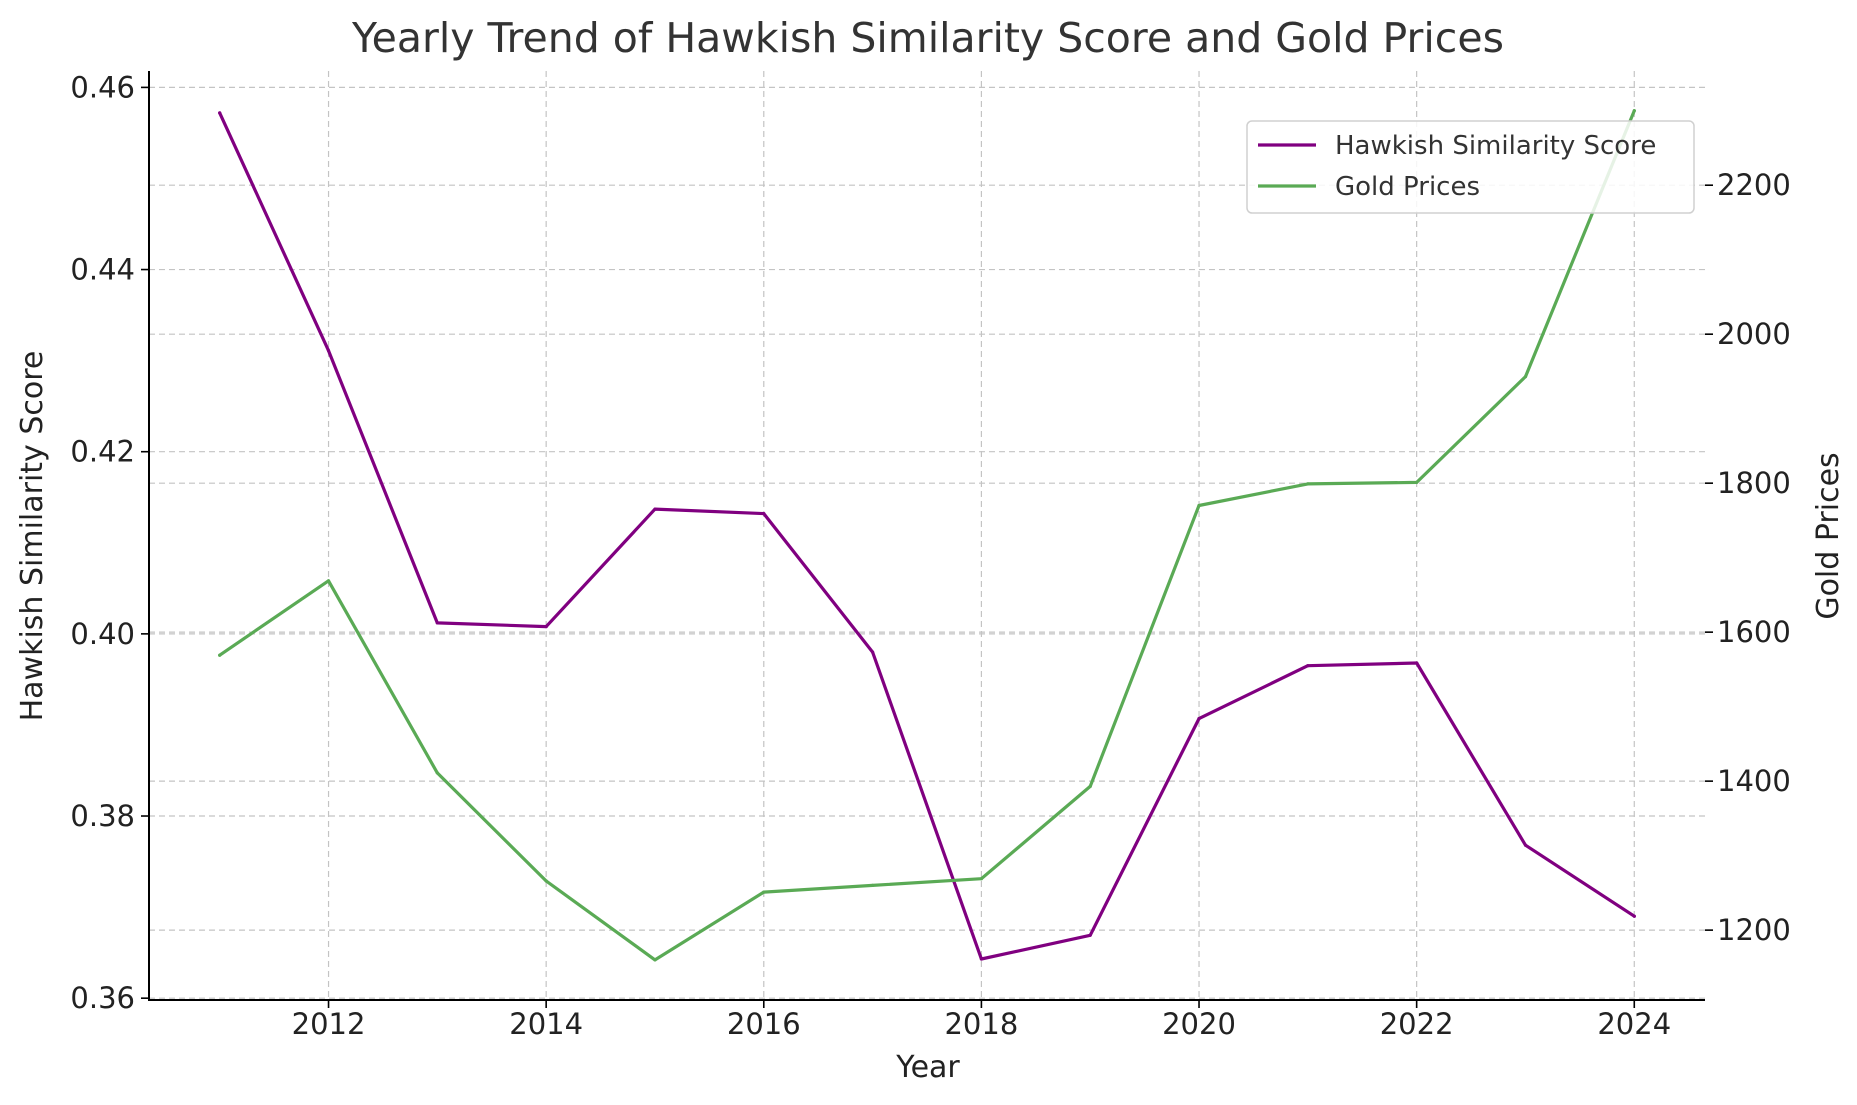  What do you see at coordinates (1417, 1024) in the screenshot?
I see `x-tick-label: 2022` at bounding box center [1417, 1024].